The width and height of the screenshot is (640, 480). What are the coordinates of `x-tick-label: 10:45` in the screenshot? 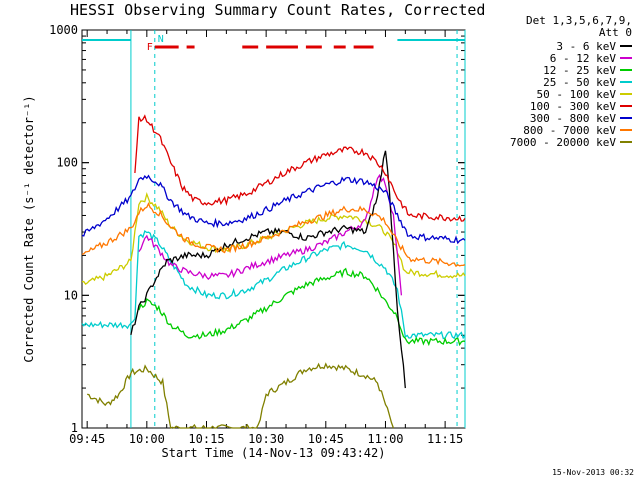 It's located at (326, 439).